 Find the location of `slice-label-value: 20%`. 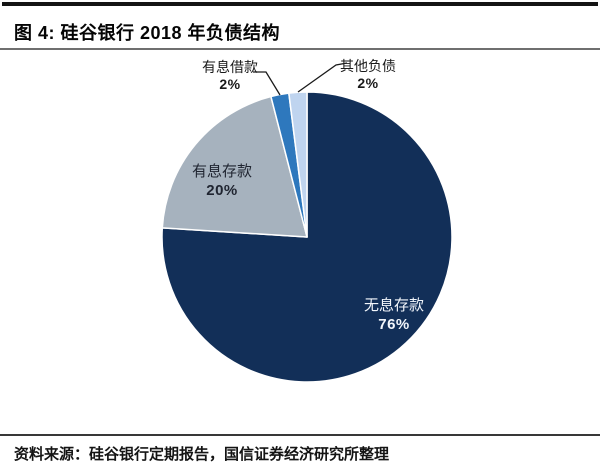

slice-label-value: 20% is located at coordinates (222, 190).